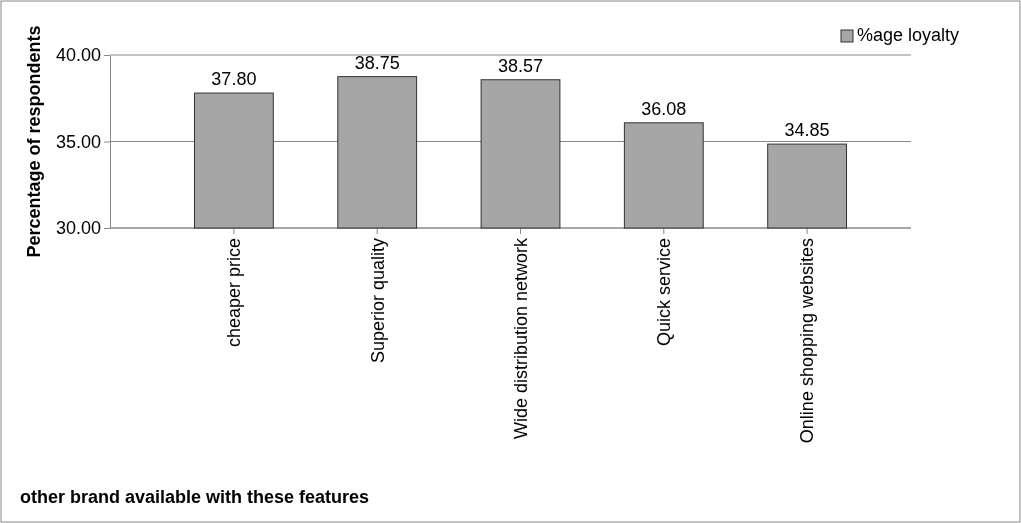 The image size is (1021, 523). What do you see at coordinates (78, 141) in the screenshot?
I see `y-tick-label: 35.00` at bounding box center [78, 141].